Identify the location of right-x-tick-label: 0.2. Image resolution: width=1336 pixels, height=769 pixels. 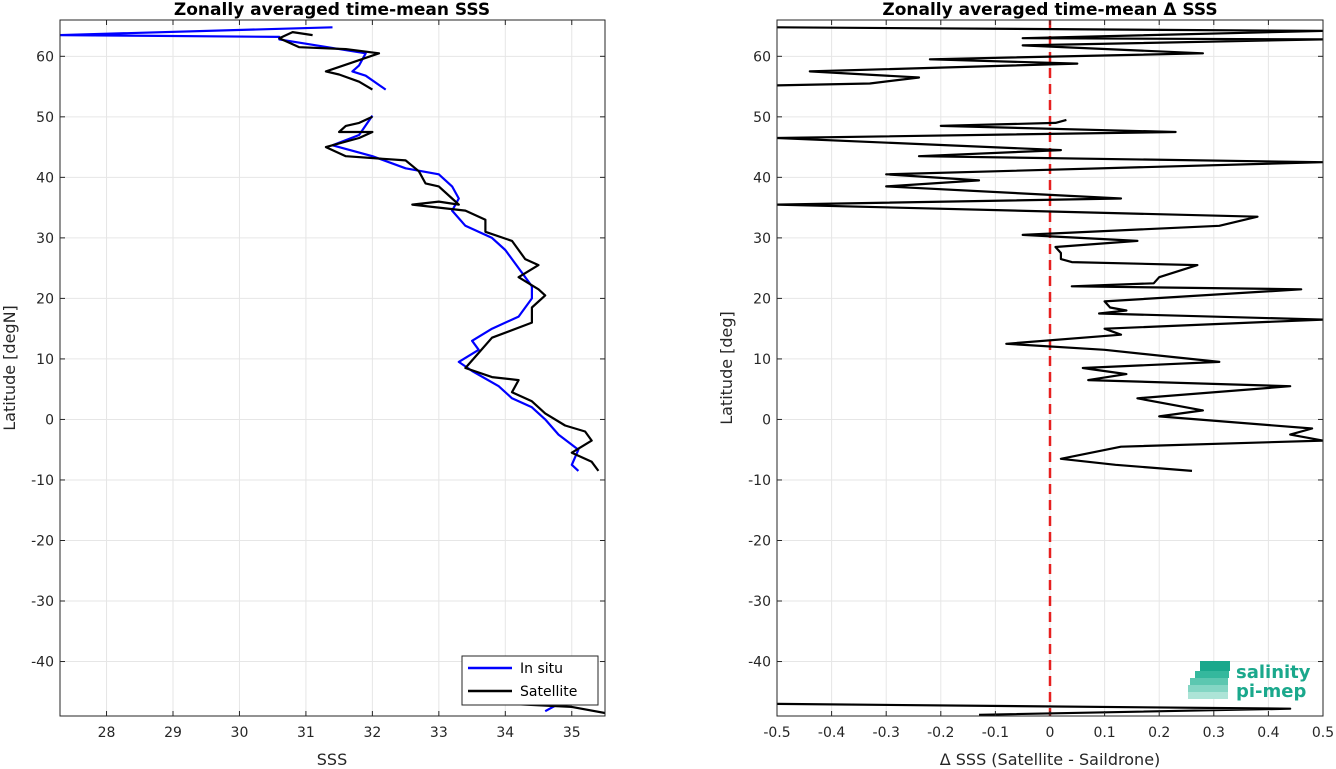
(1159, 733).